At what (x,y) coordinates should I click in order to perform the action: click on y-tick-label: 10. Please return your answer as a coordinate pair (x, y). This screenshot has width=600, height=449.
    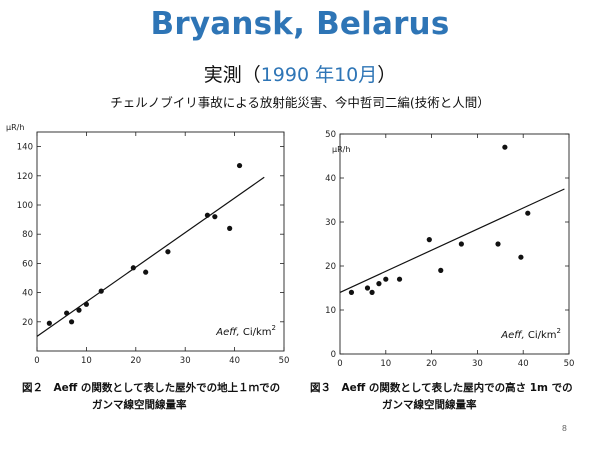
    Looking at the image, I should click on (330, 311).